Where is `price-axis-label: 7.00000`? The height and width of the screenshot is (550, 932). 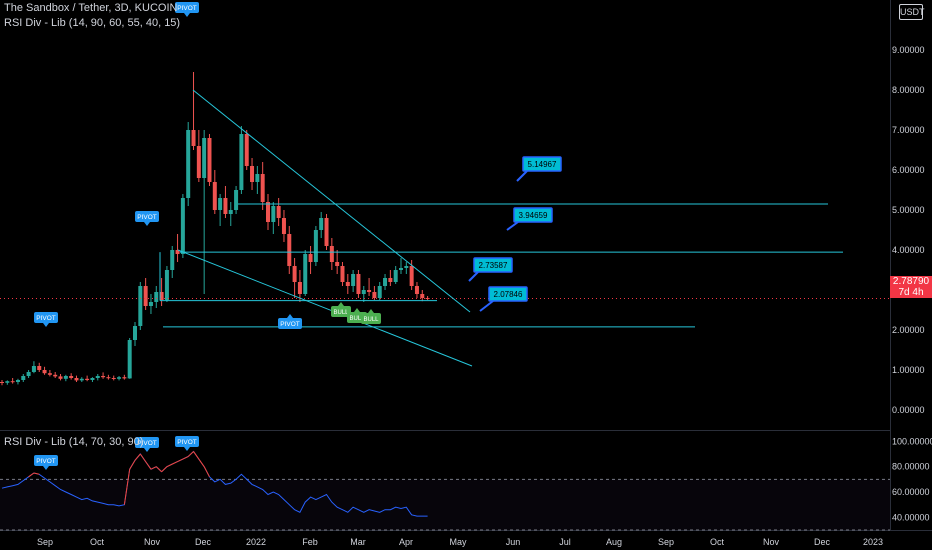
price-axis-label: 7.00000 is located at coordinates (908, 130).